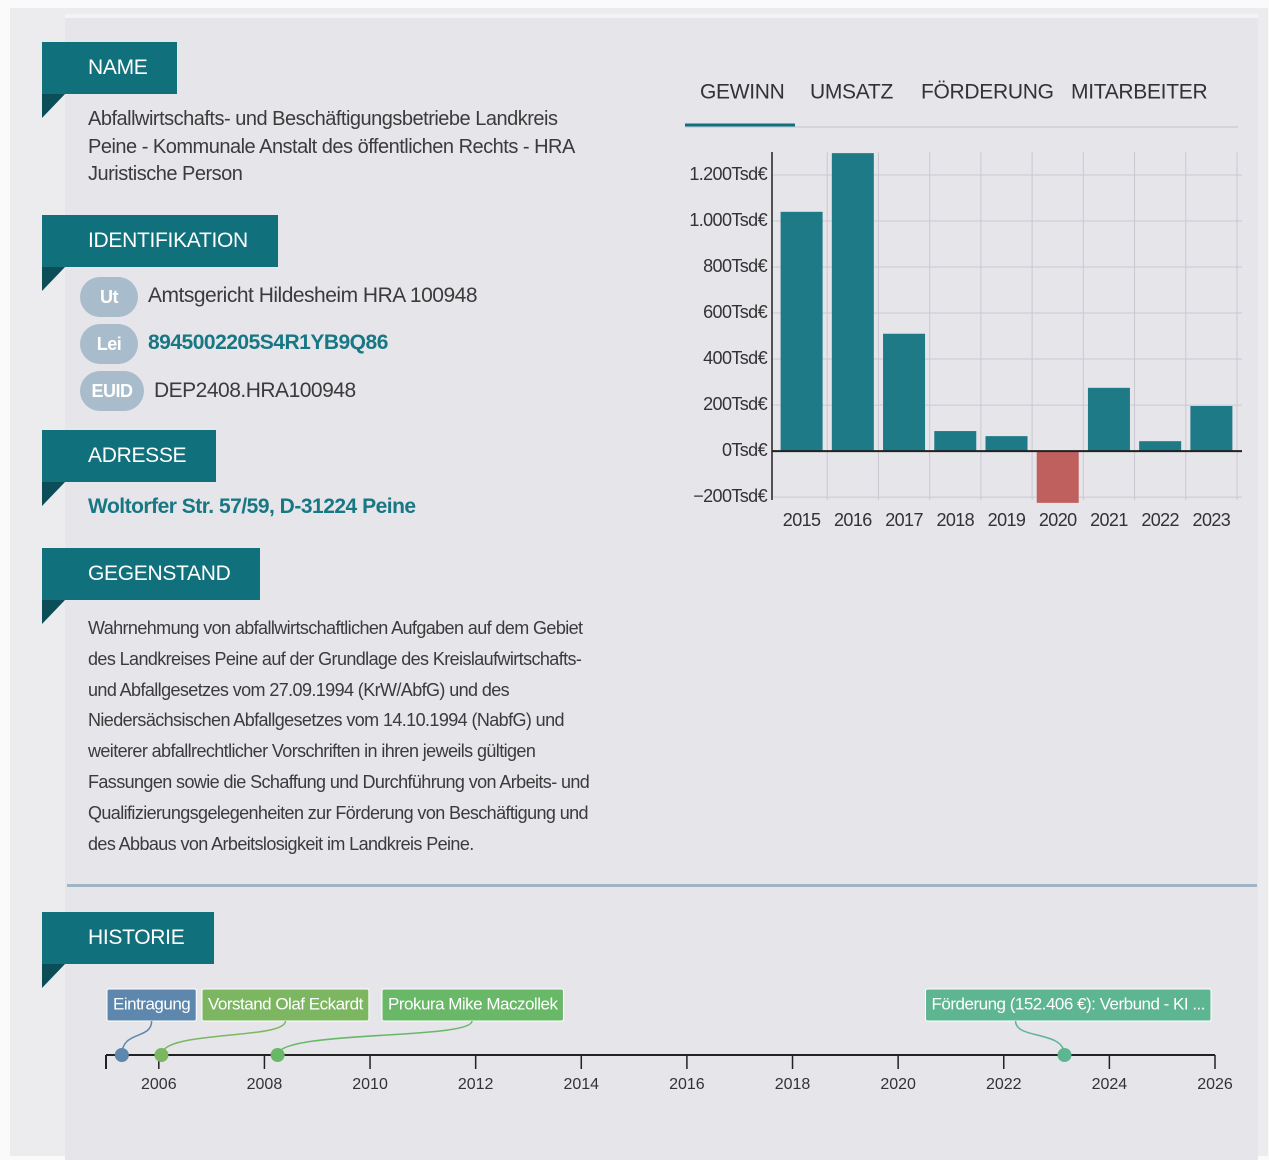 The height and width of the screenshot is (1160, 1269). Describe the element at coordinates (1139, 92) in the screenshot. I see `tab: MITARBEITER` at that location.